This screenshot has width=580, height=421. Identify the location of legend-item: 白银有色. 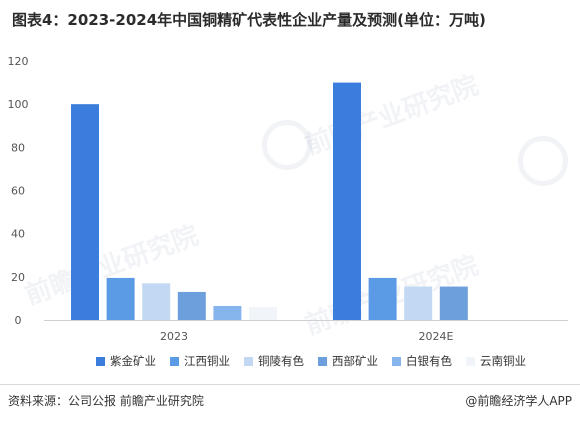
(422, 361).